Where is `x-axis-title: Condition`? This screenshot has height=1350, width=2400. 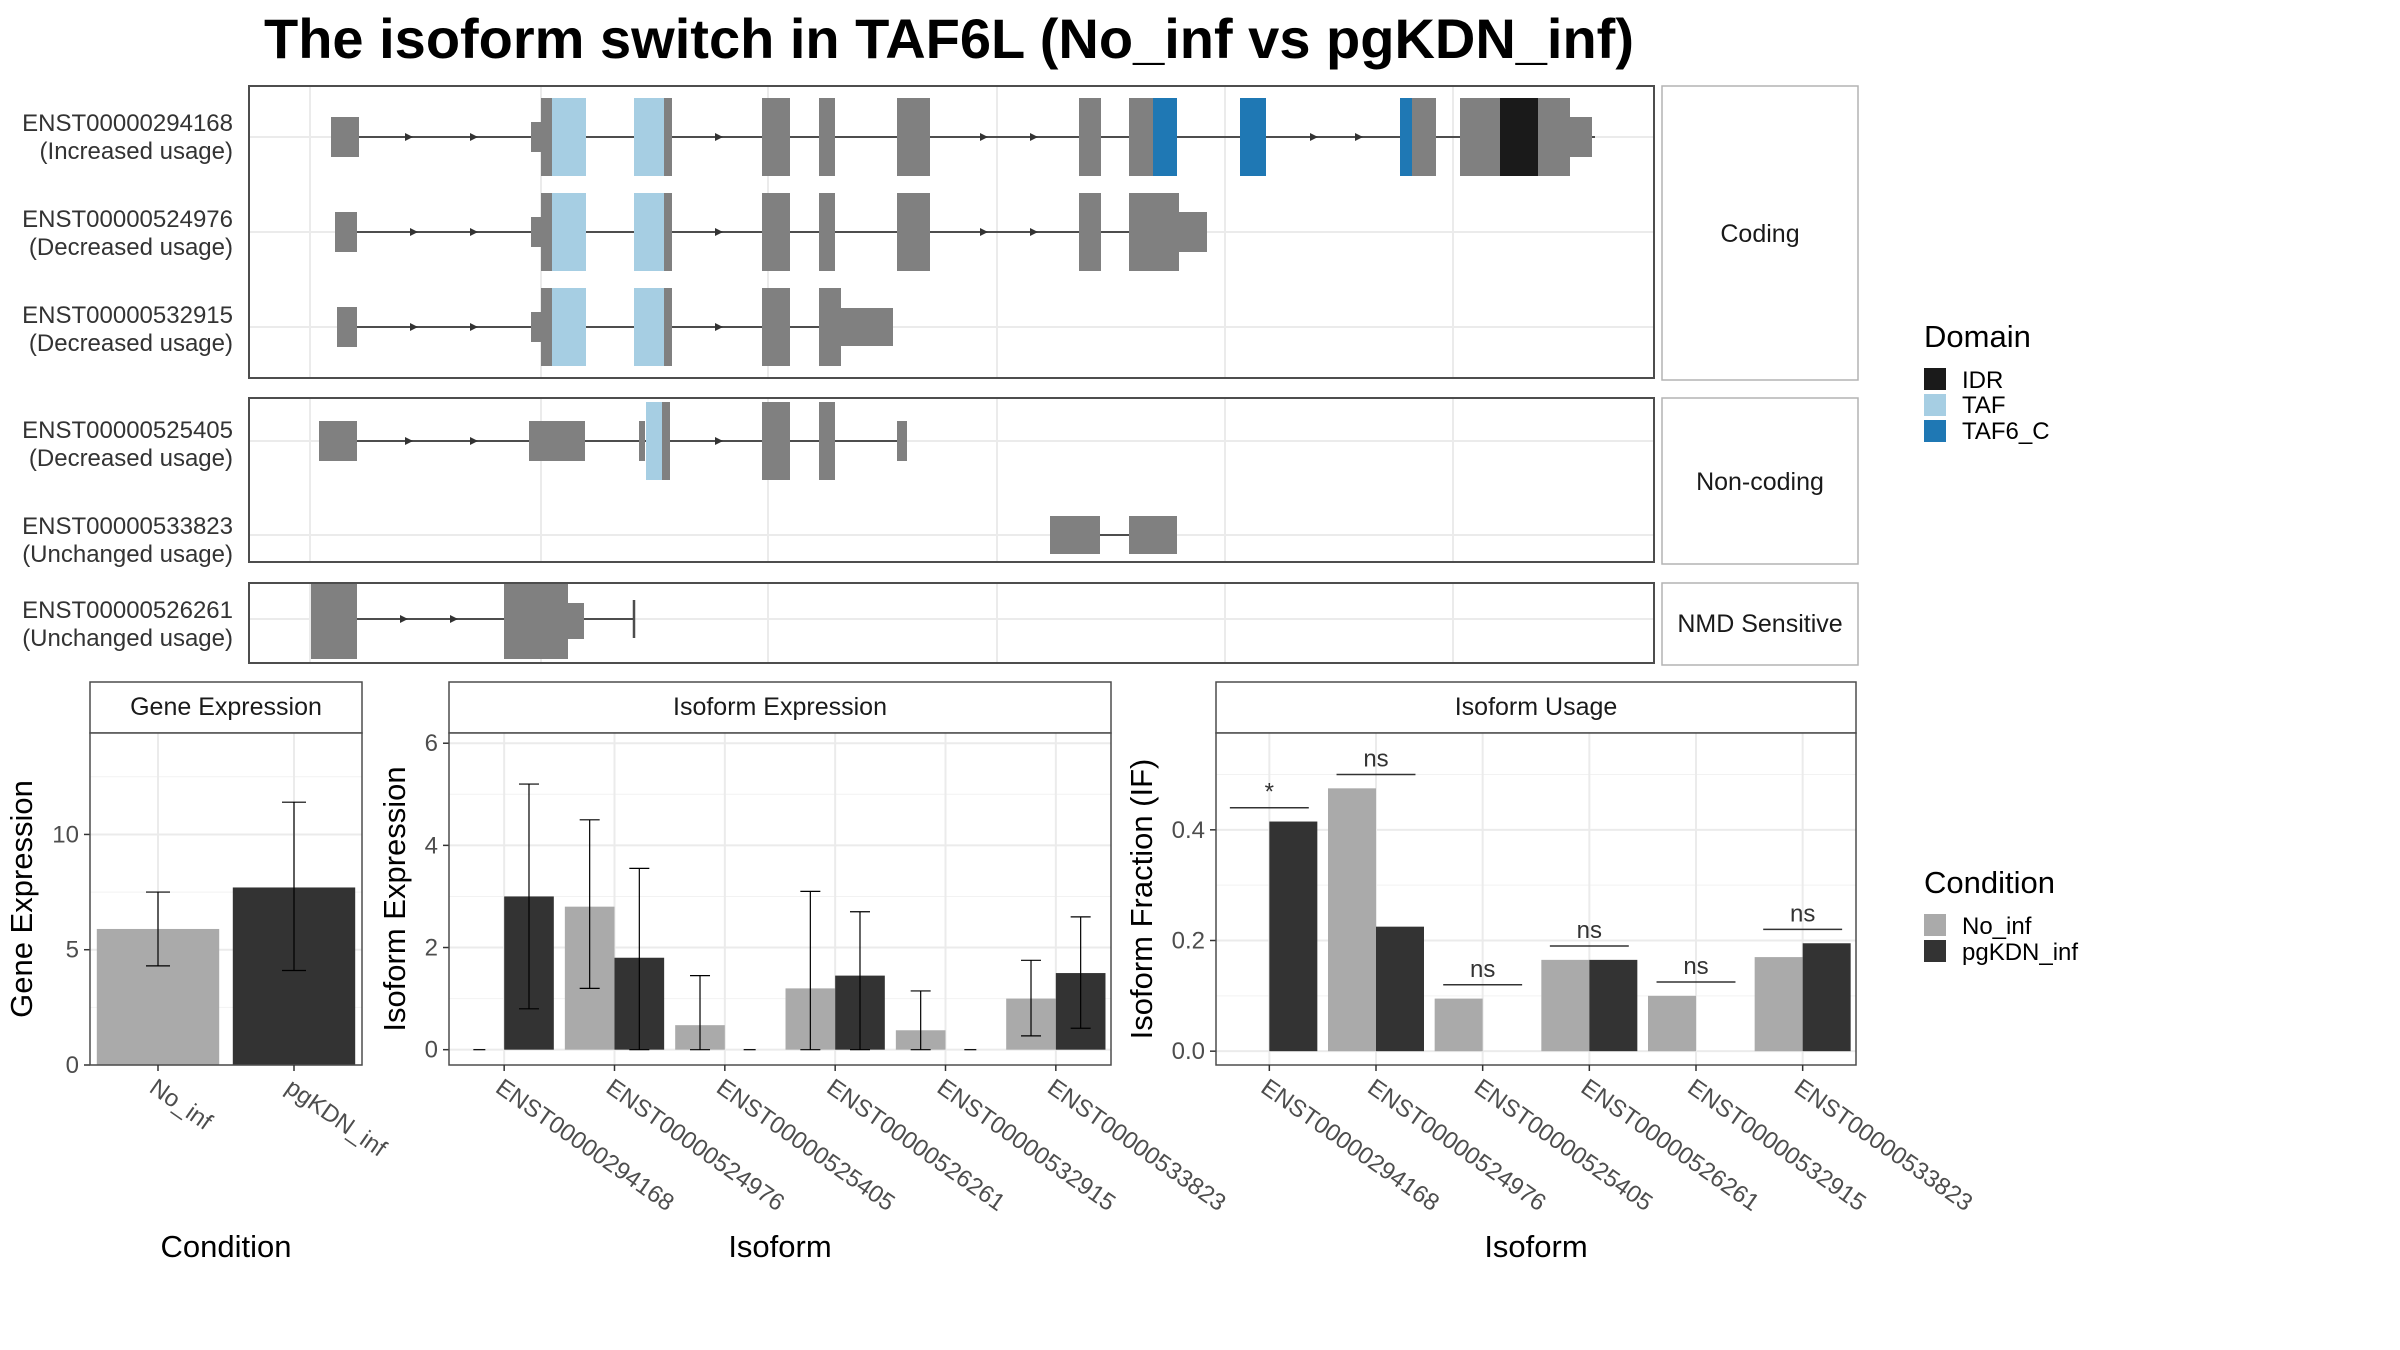
x-axis-title: Condition is located at coordinates (226, 1246).